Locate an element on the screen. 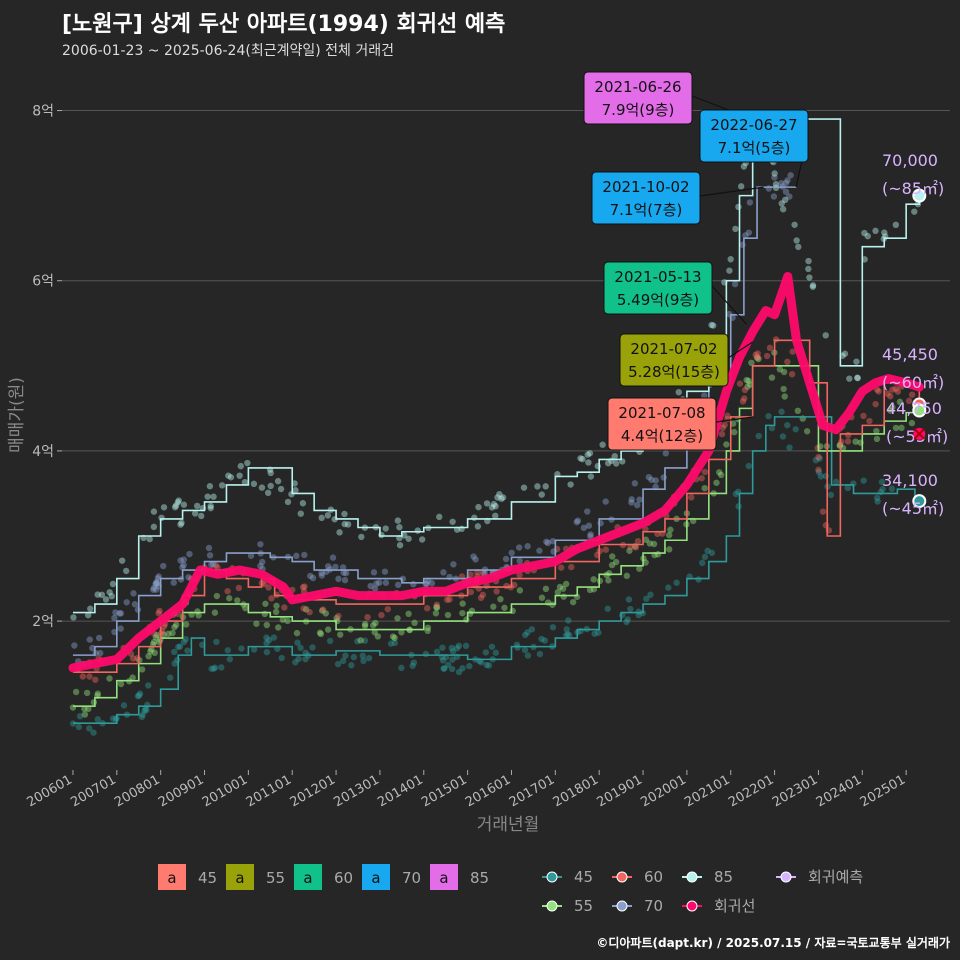 This screenshot has height=960, width=960. annotation-price: 5.28억(15층) is located at coordinates (674, 372).